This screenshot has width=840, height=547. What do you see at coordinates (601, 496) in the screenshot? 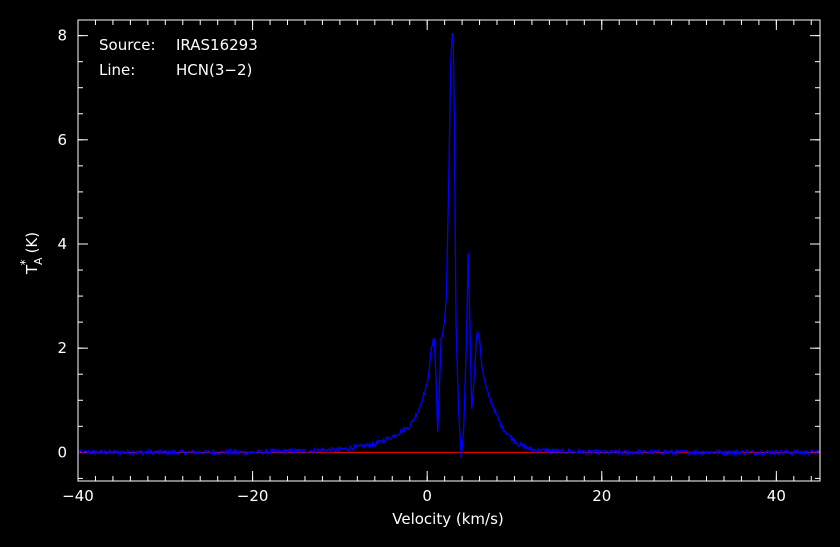
I see `x-tick-label: 20` at bounding box center [601, 496].